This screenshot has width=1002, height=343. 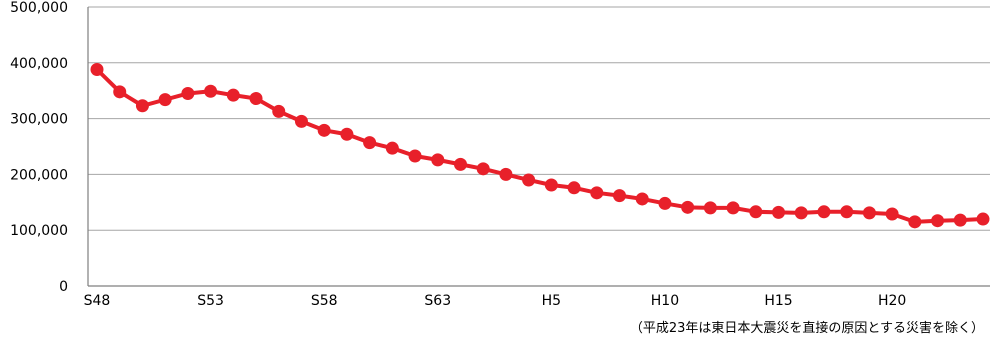 What do you see at coordinates (39, 231) in the screenshot?
I see `y-tick-label: 100,000` at bounding box center [39, 231].